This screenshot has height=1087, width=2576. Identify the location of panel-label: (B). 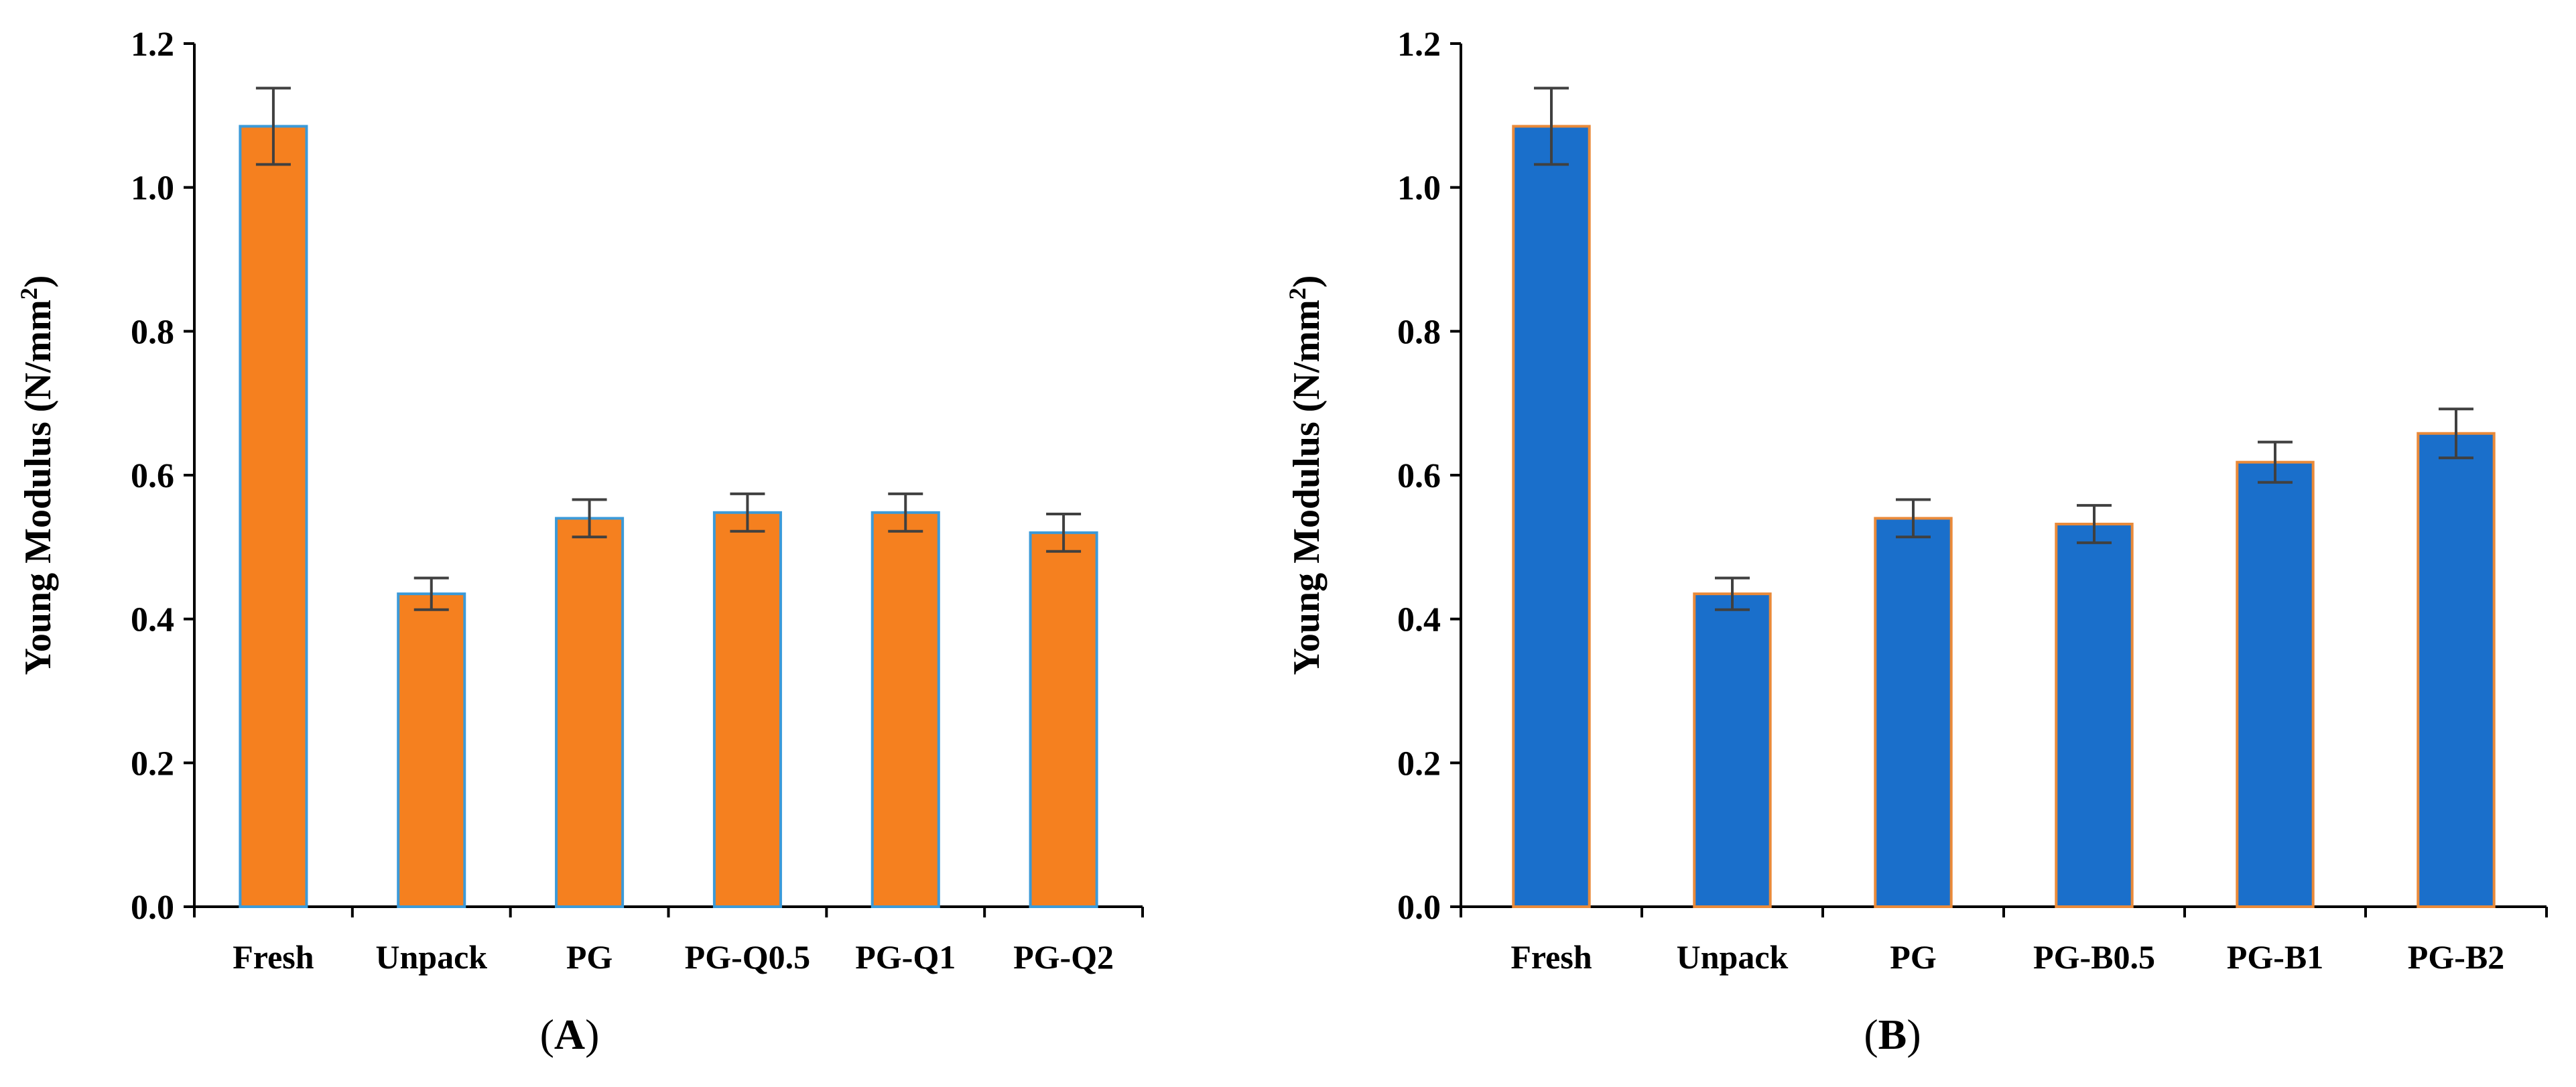
(1892, 1034).